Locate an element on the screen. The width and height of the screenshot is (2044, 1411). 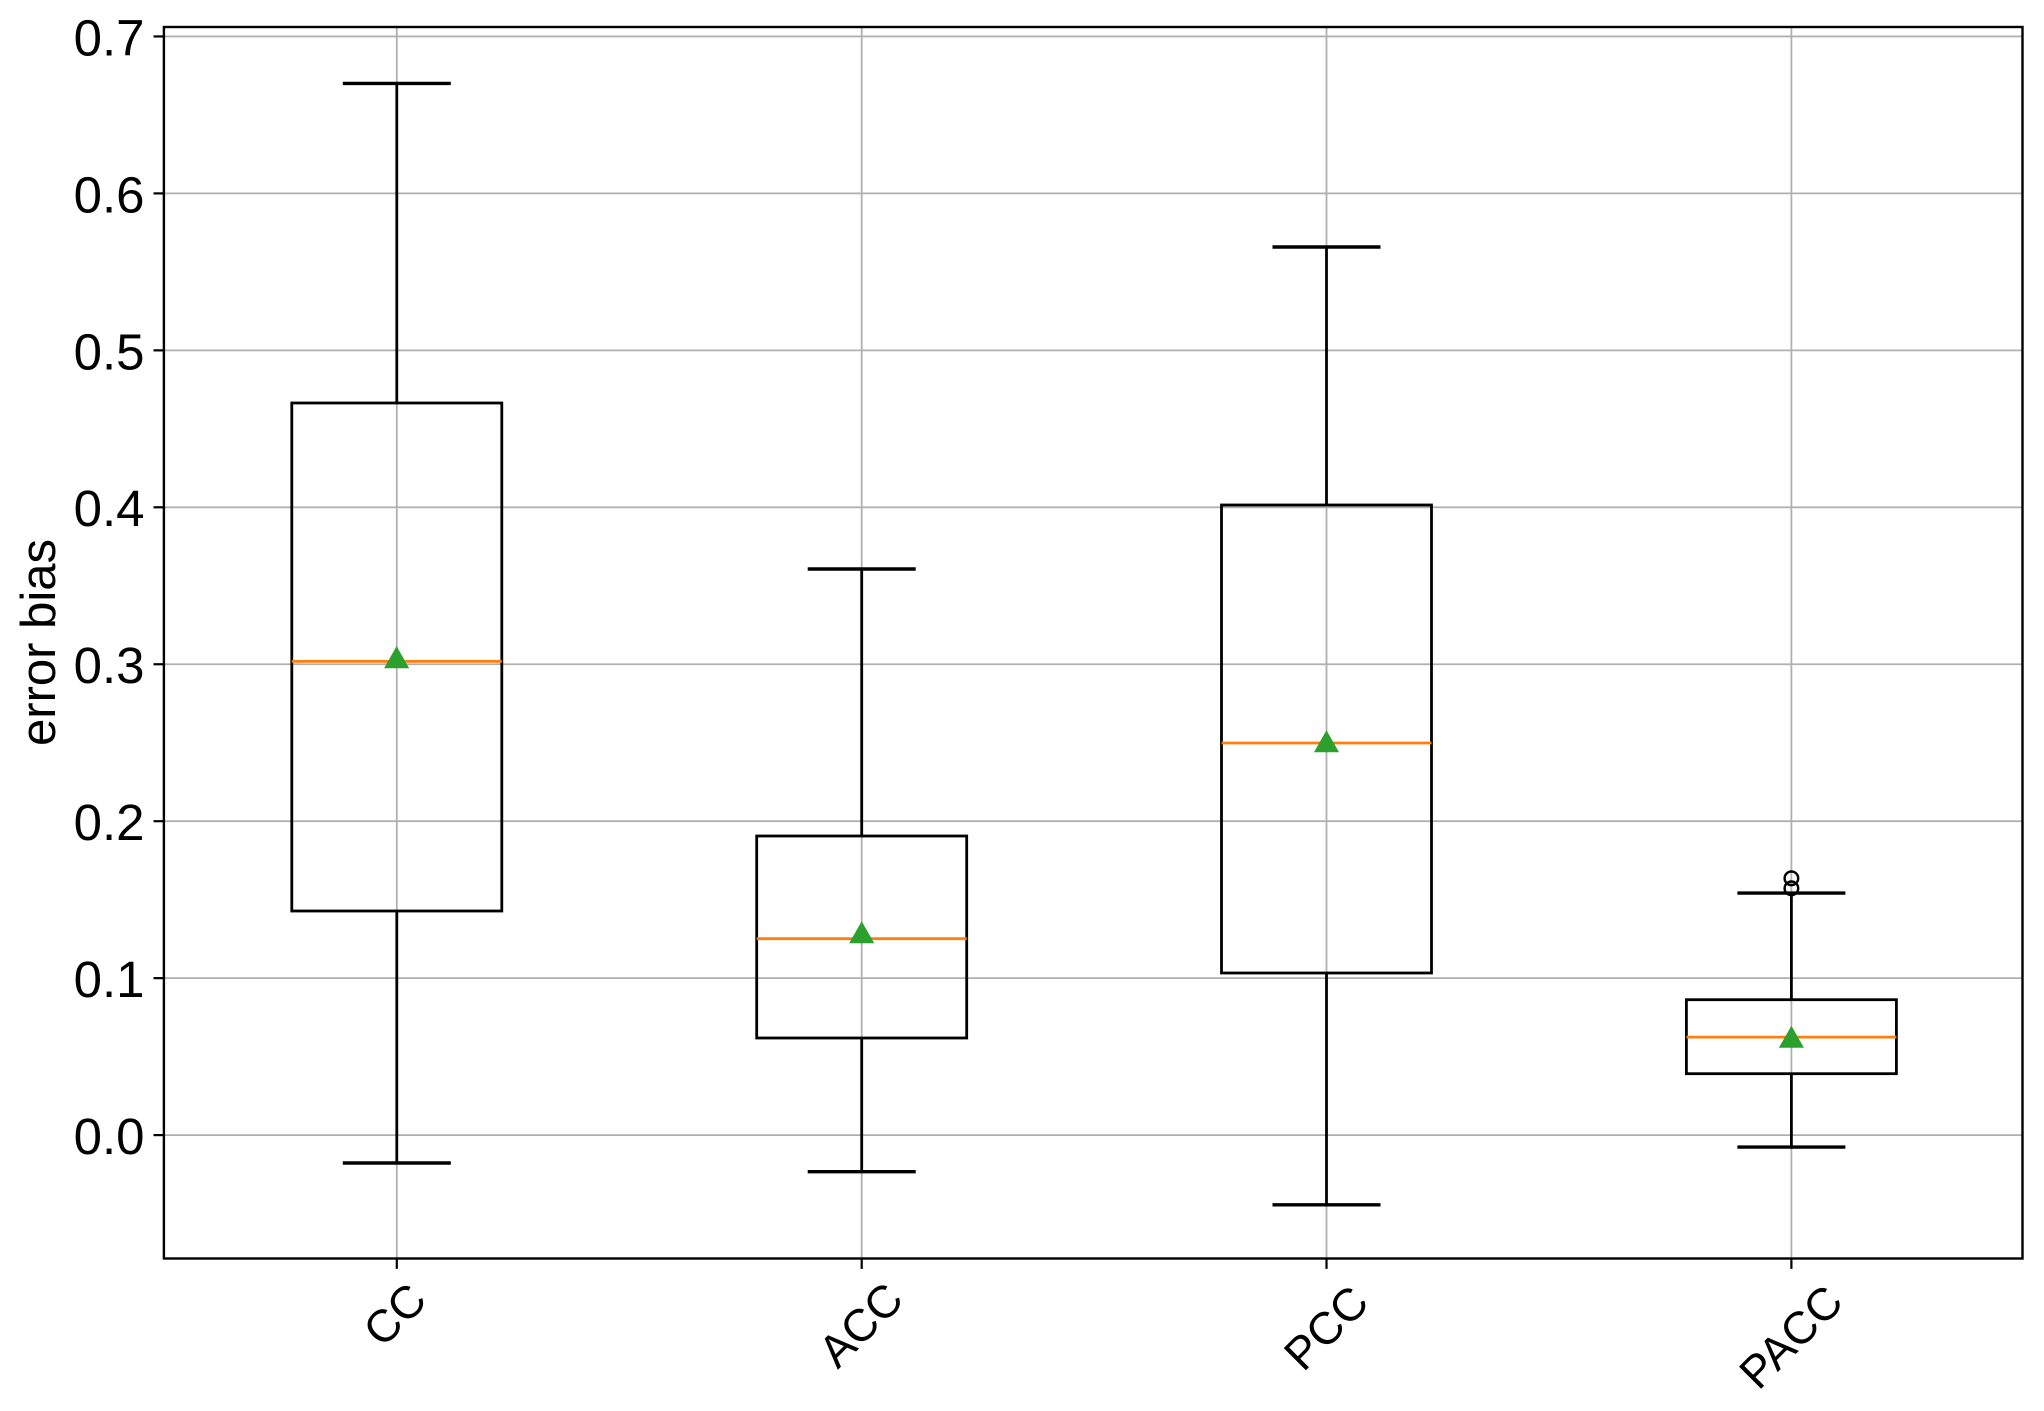
svg-text: 0.2 is located at coordinates (109, 822).